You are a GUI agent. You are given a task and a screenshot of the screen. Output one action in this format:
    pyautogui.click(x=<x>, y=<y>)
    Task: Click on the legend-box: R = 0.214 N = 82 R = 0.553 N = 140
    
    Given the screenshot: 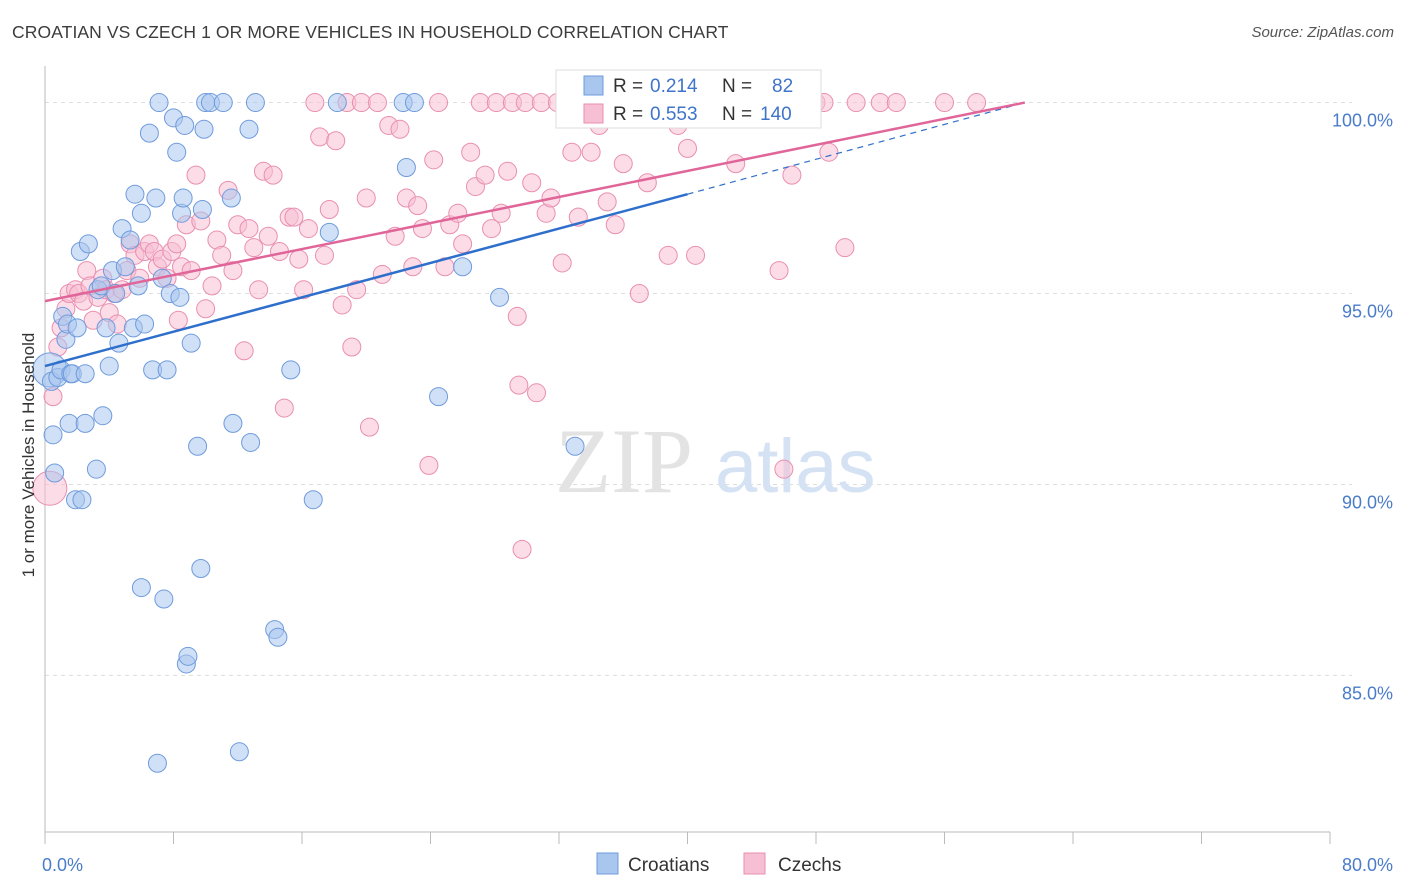 What is the action you would take?
    pyautogui.click(x=688, y=99)
    